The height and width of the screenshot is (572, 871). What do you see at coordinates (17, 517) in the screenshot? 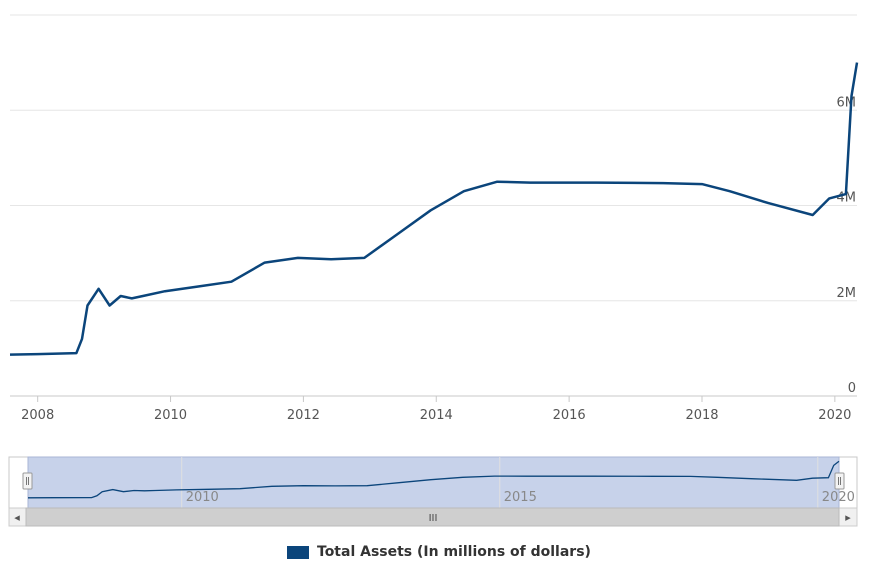
I see `scroll-left-arrow-icon: ◂` at bounding box center [17, 517].